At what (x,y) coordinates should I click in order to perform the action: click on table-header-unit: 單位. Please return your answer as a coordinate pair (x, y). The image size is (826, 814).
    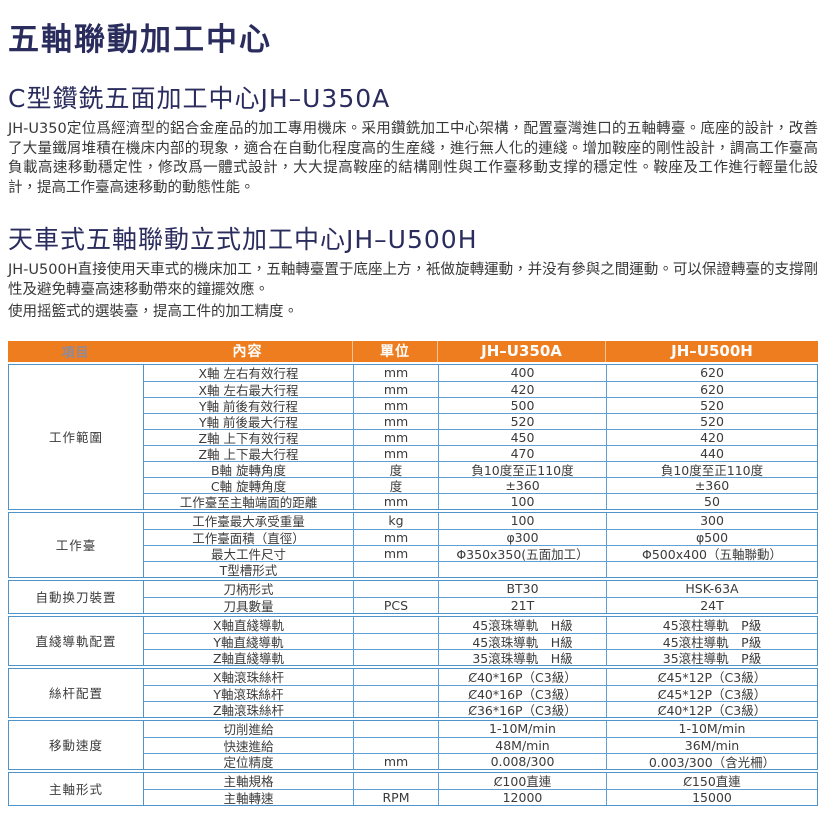
    Looking at the image, I should click on (394, 351).